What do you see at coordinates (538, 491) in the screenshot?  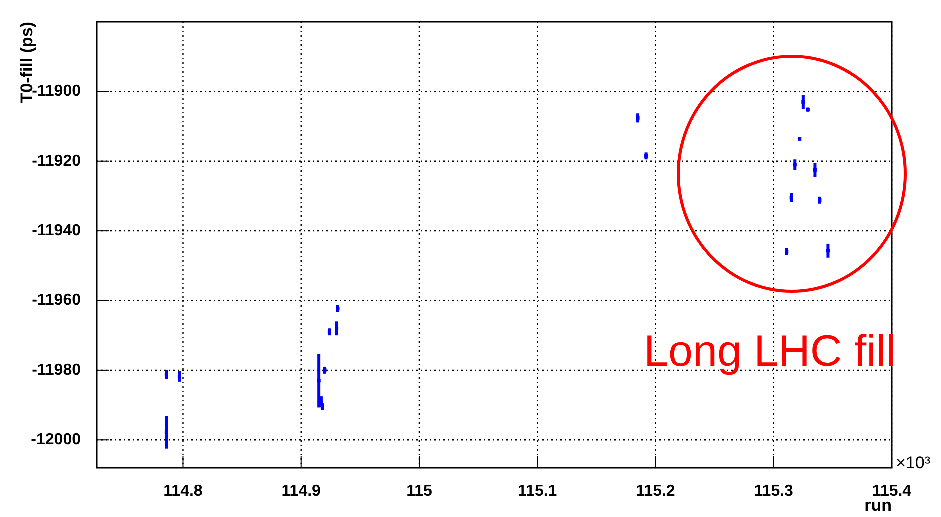 I see `x-tick-label: 115.1` at bounding box center [538, 491].